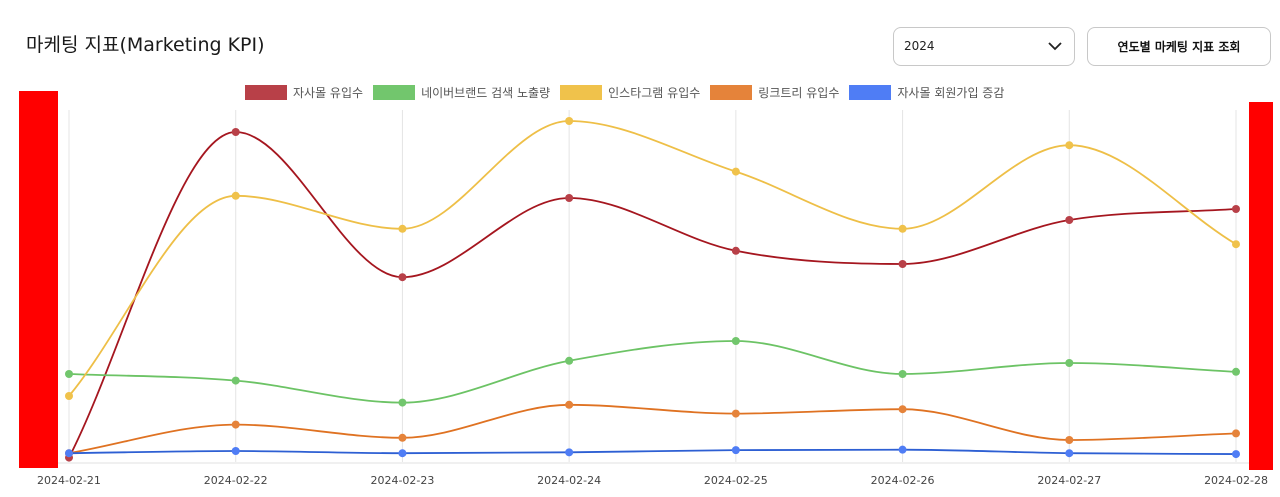  I want to click on legend-item: 링크트리 유입수, so click(774, 92).